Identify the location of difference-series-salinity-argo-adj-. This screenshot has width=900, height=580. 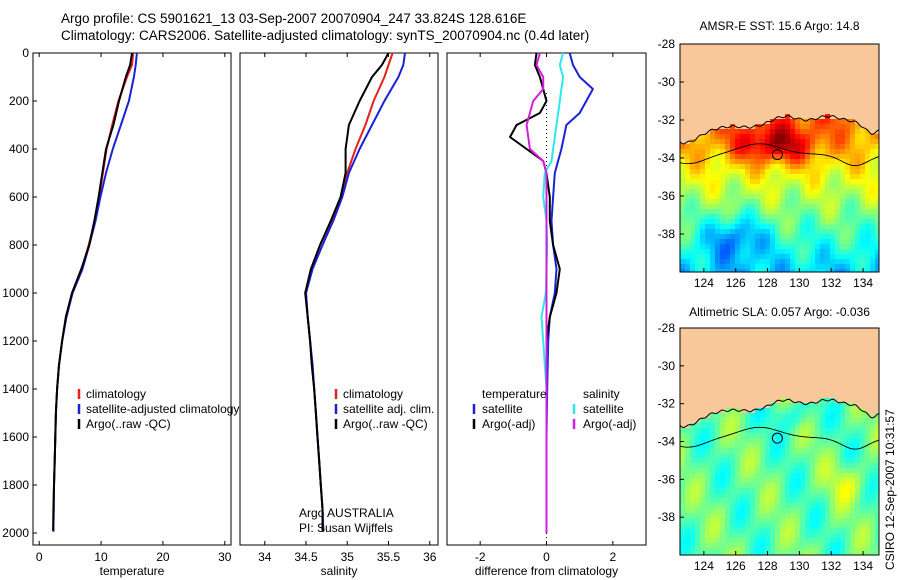
(536, 292).